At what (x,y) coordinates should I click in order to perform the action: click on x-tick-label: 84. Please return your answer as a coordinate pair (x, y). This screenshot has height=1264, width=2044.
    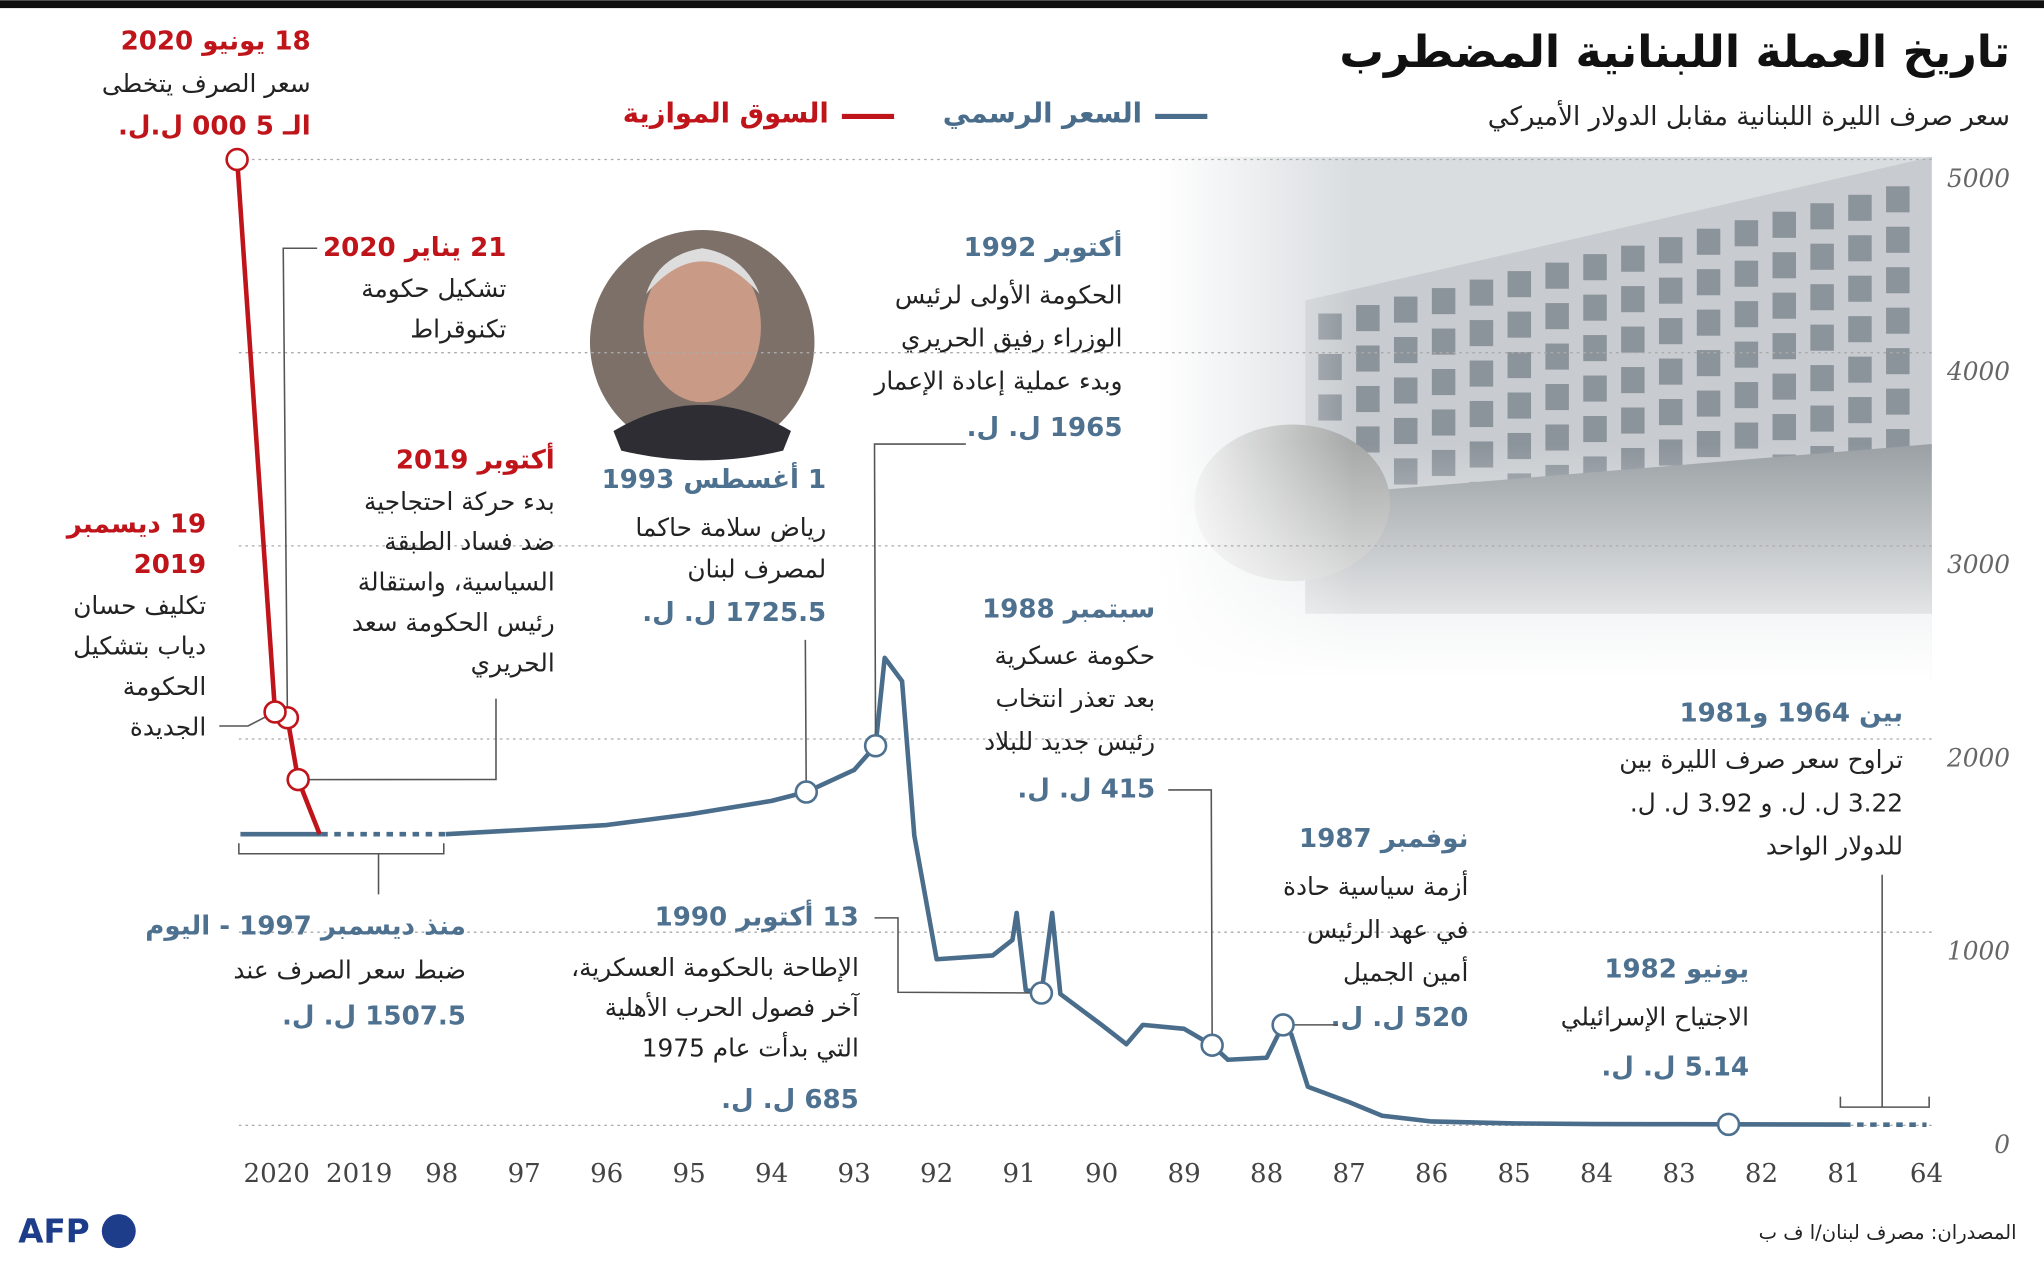
    Looking at the image, I should click on (1596, 1174).